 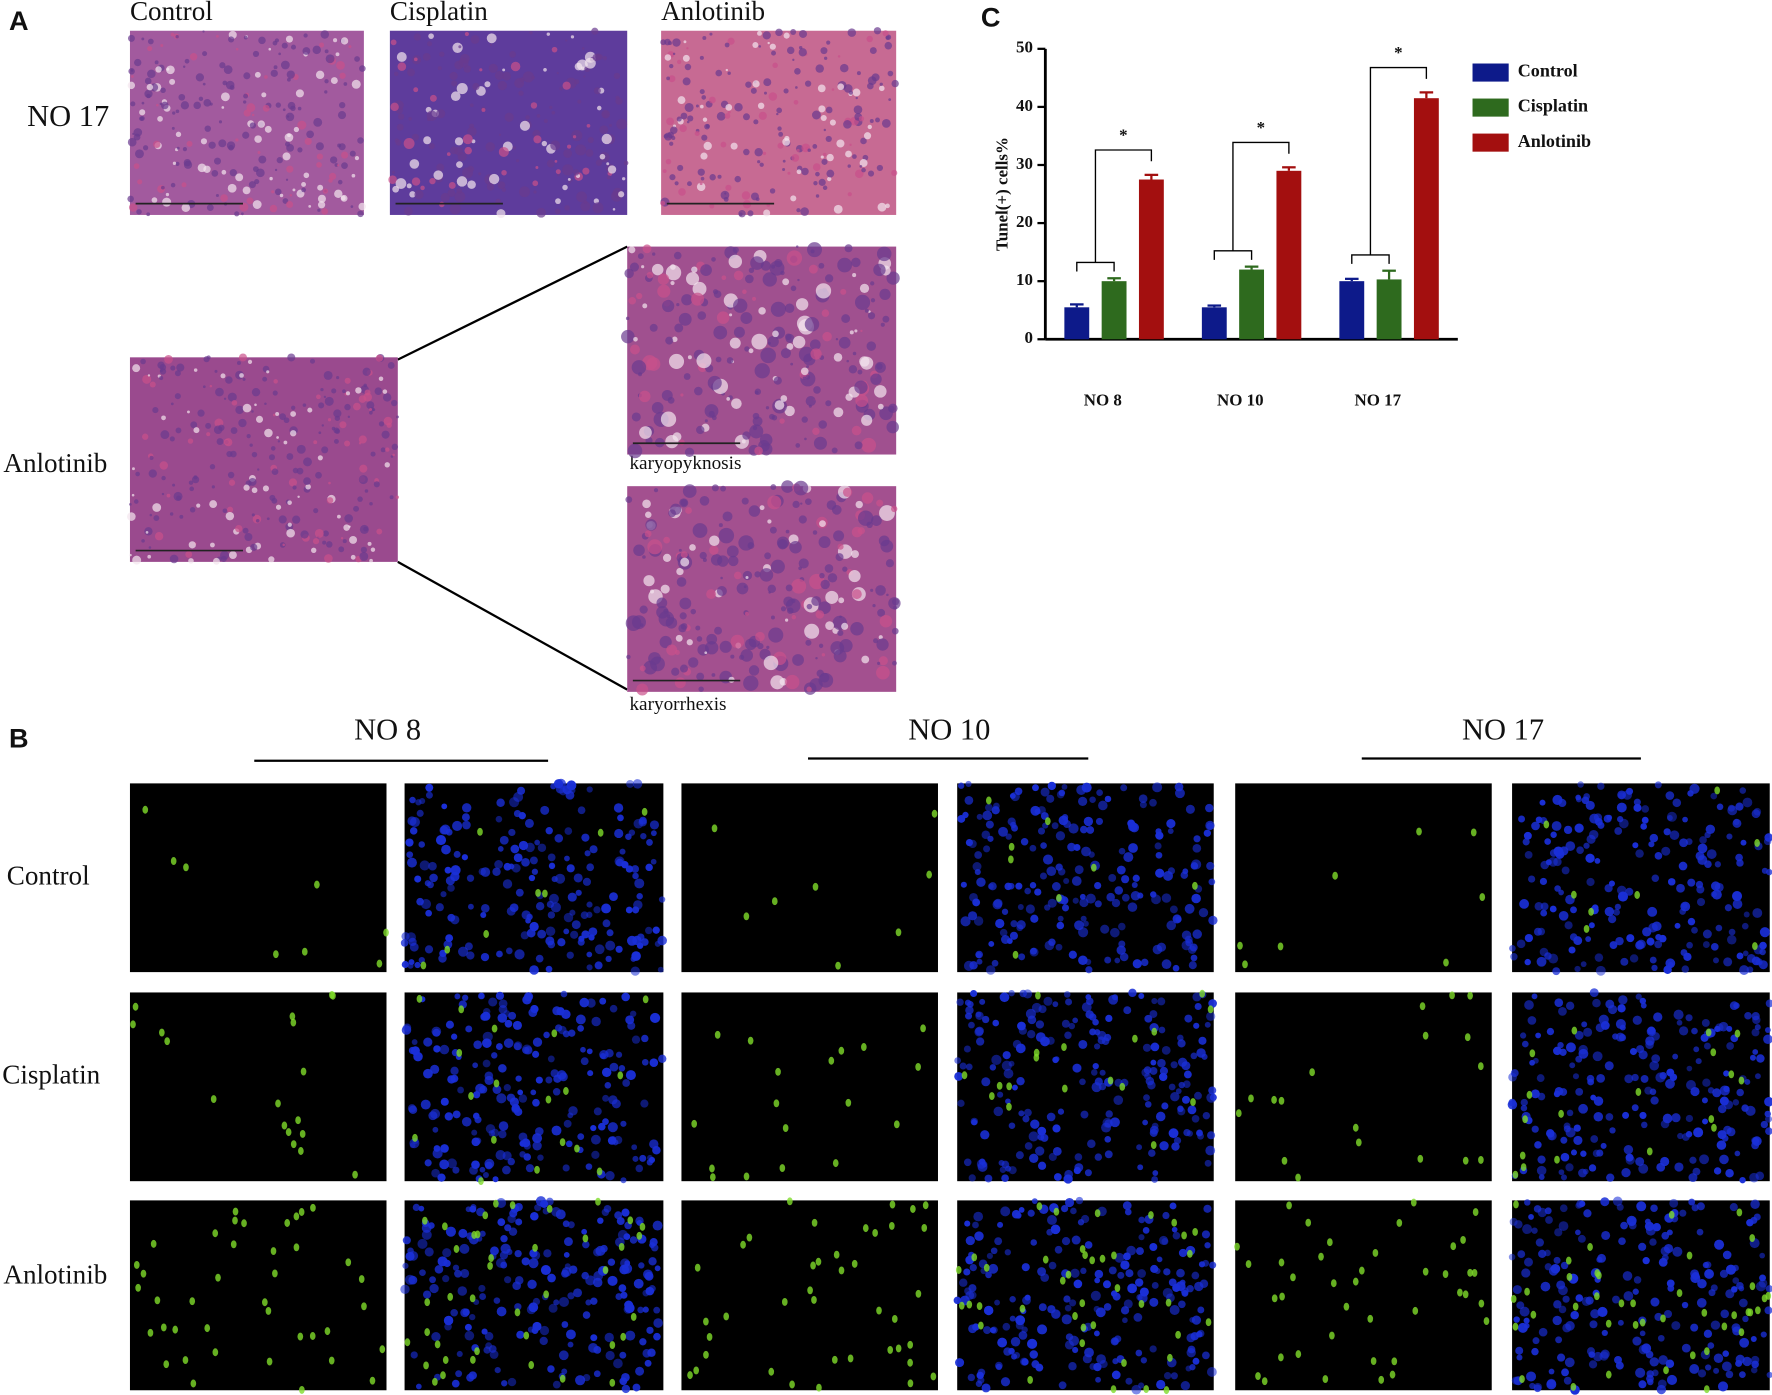 I want to click on legend-label: Anlotinib, so click(x=1554, y=141).